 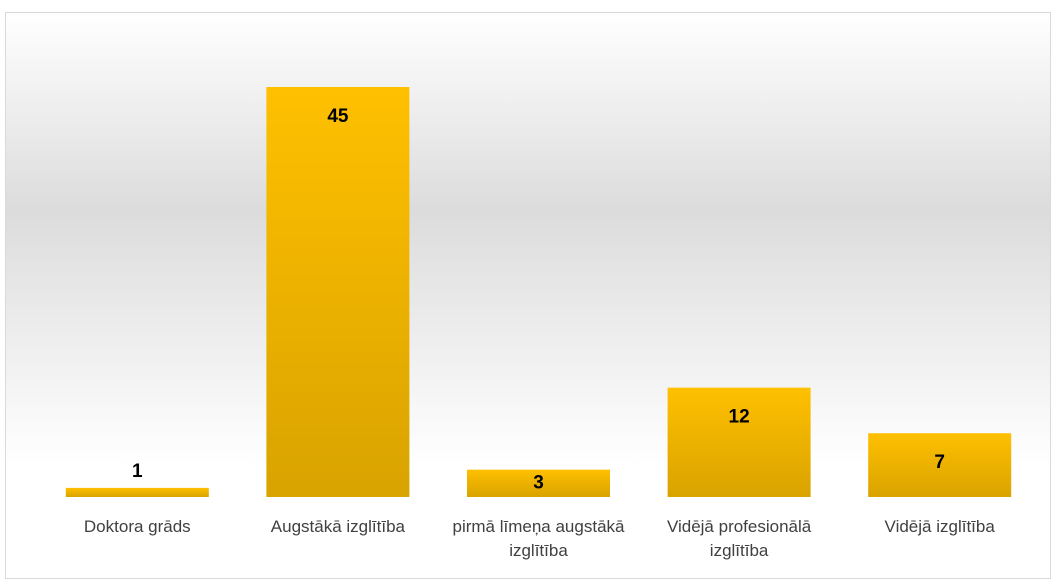 What do you see at coordinates (337, 526) in the screenshot?
I see `x-tick-label: Augstākā izglītība` at bounding box center [337, 526].